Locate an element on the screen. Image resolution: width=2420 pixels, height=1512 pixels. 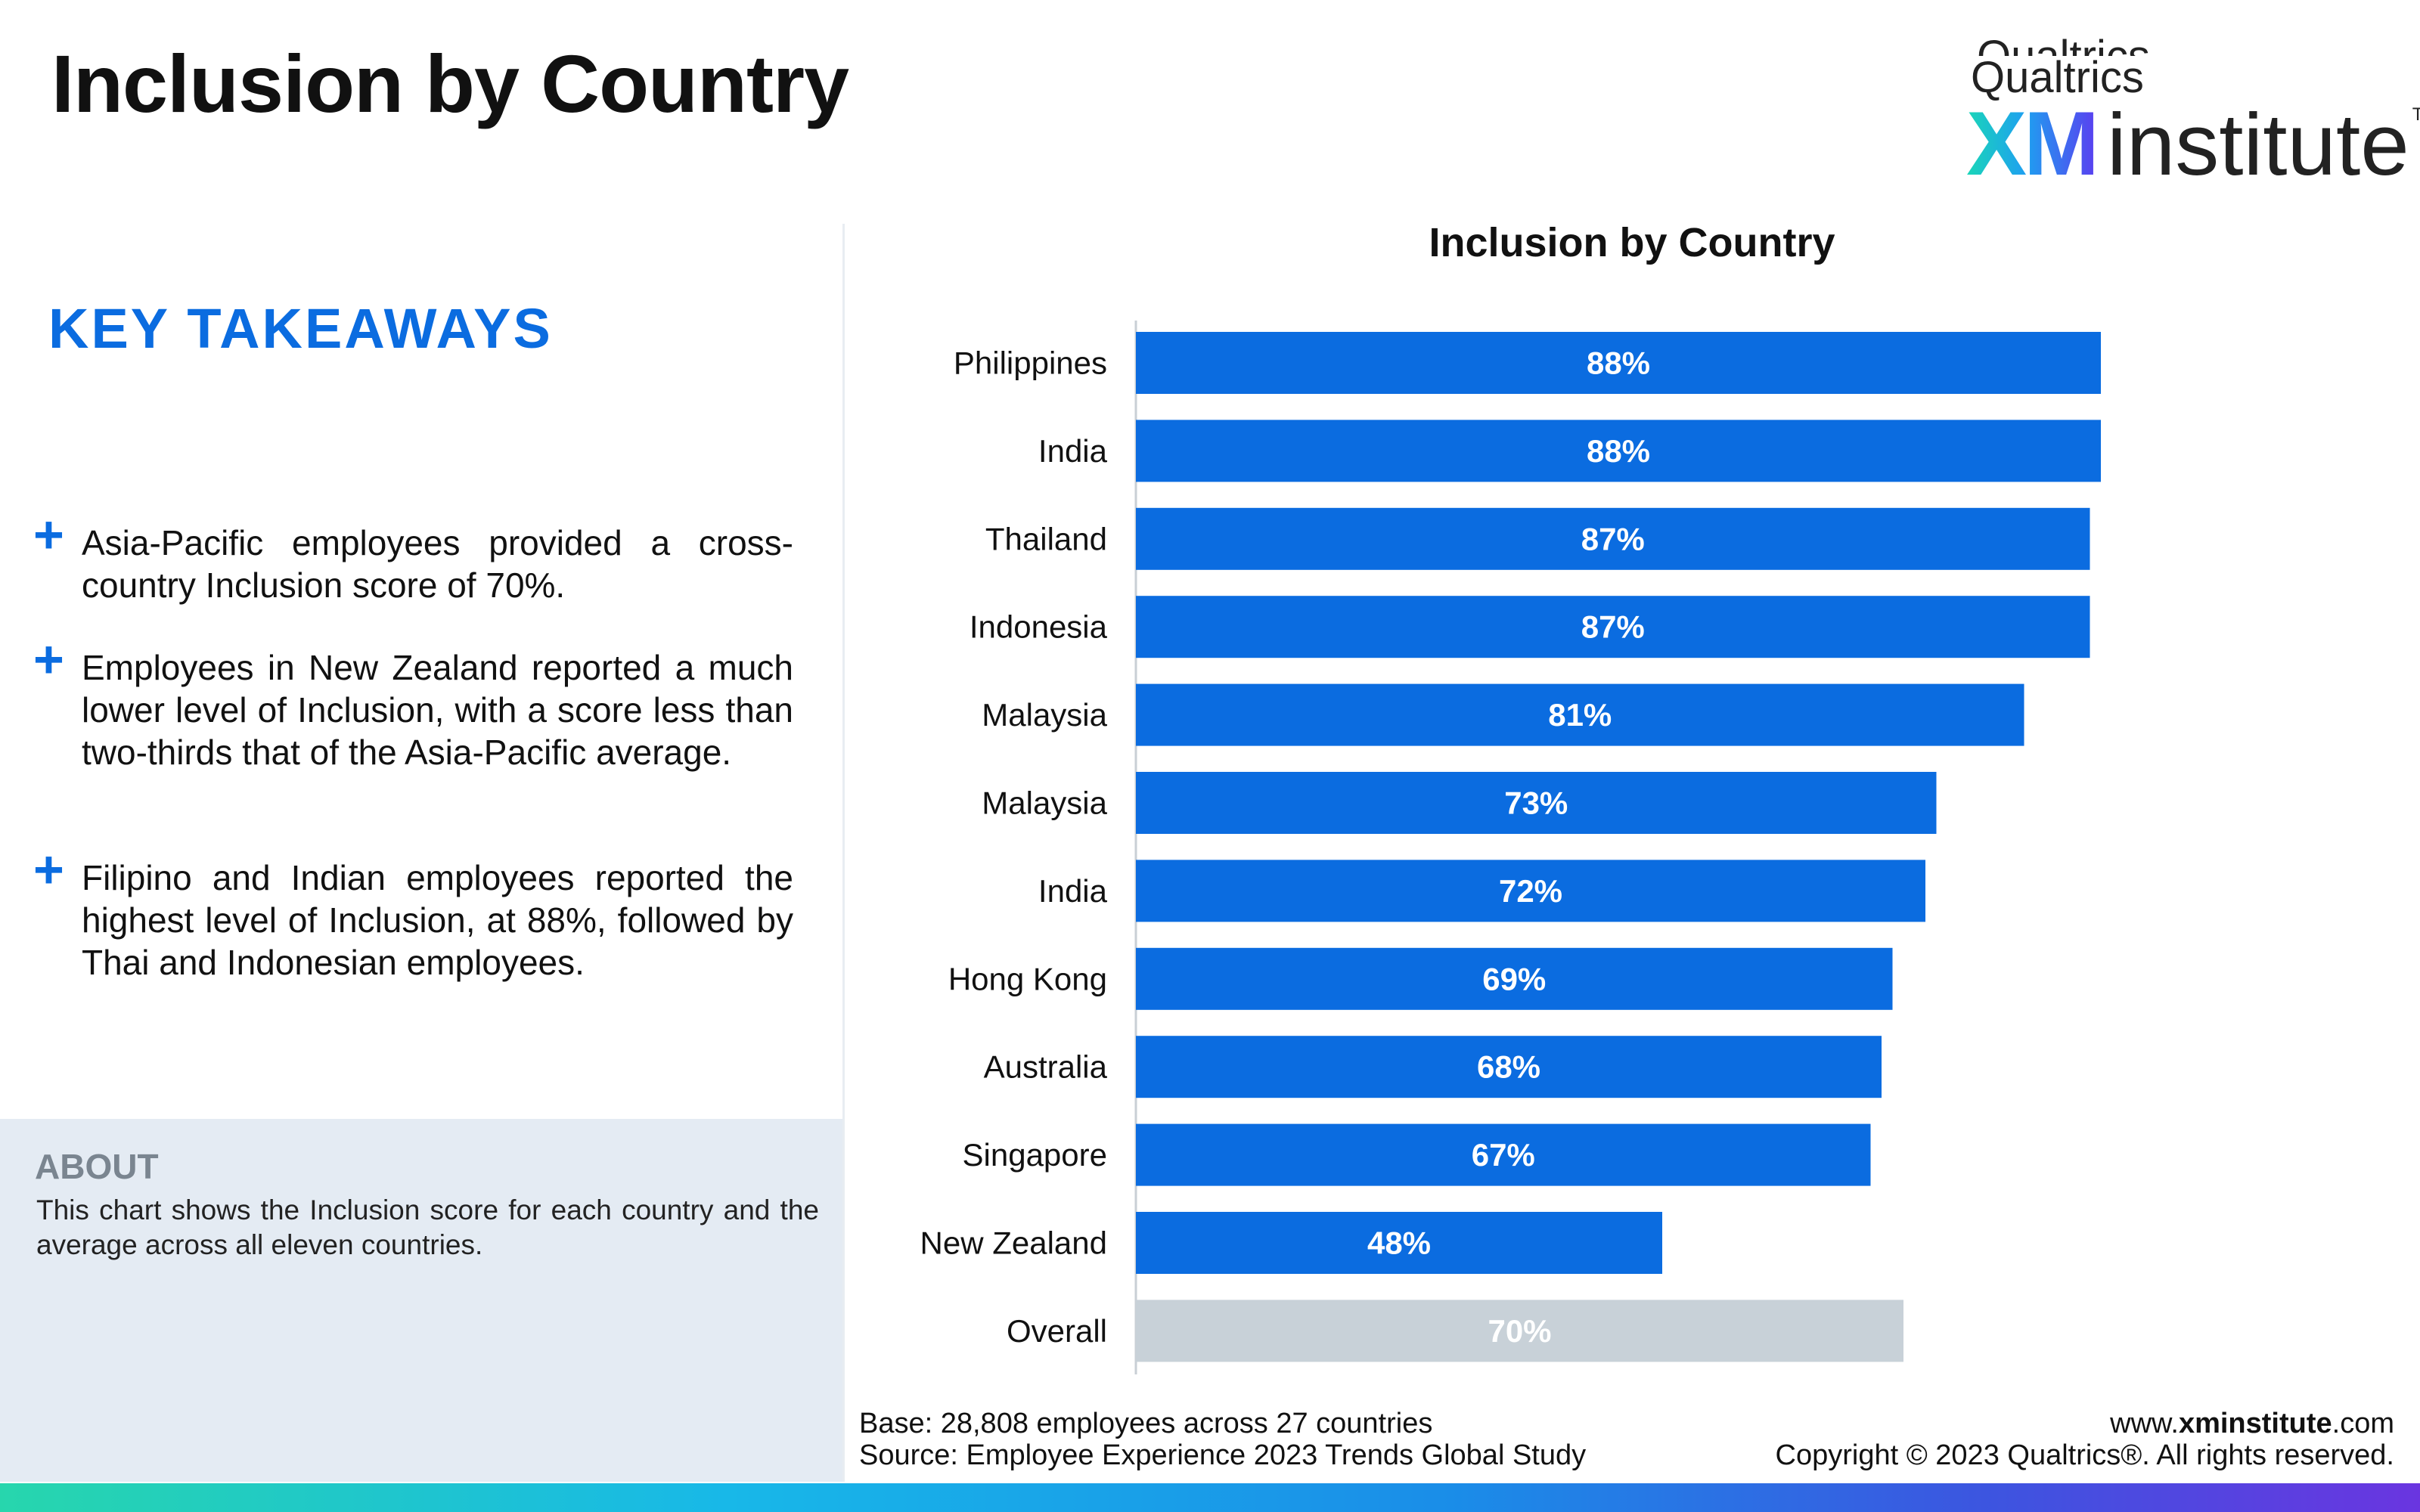
value-label: 69% is located at coordinates (1514, 978).